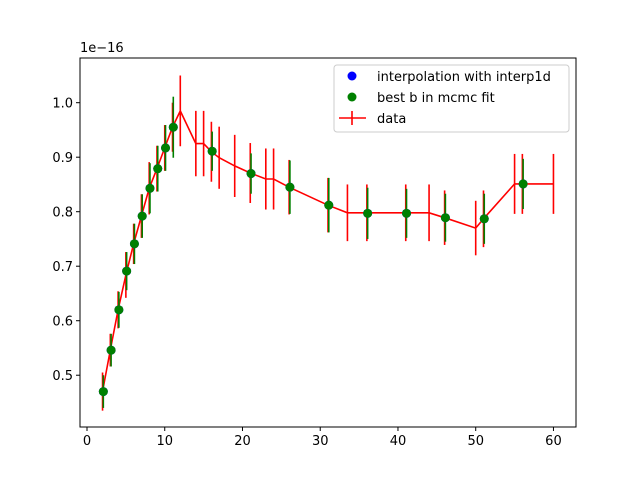 This screenshot has width=640, height=480. Describe the element at coordinates (164, 441) in the screenshot. I see `x-tick-label: 10` at that location.